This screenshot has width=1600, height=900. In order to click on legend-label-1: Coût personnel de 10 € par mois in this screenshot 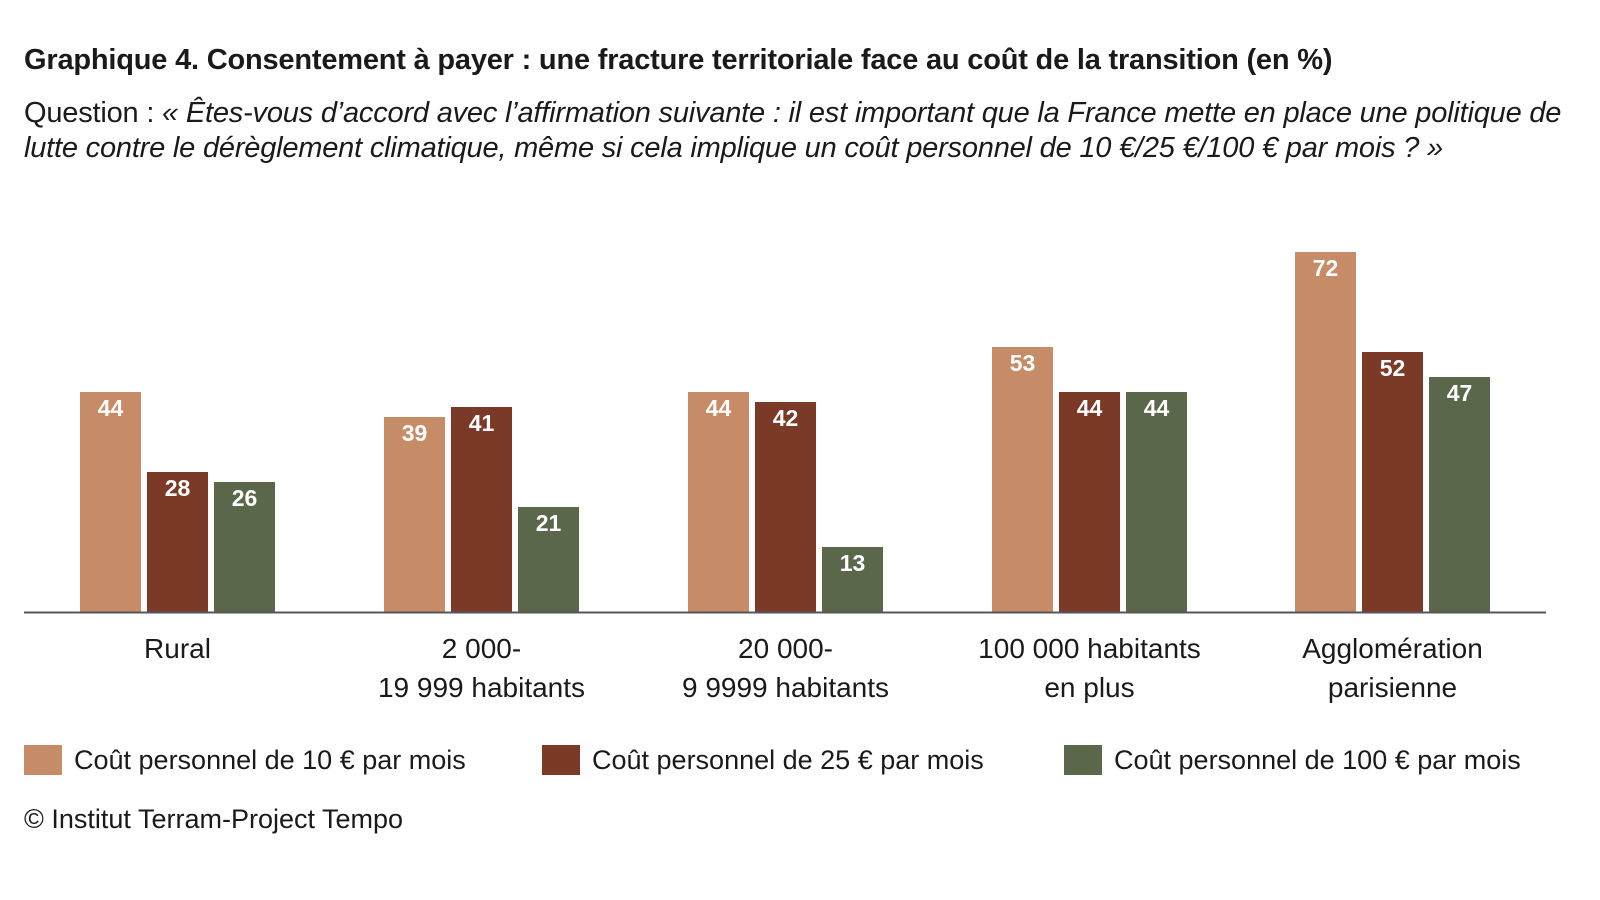, I will do `click(270, 759)`.